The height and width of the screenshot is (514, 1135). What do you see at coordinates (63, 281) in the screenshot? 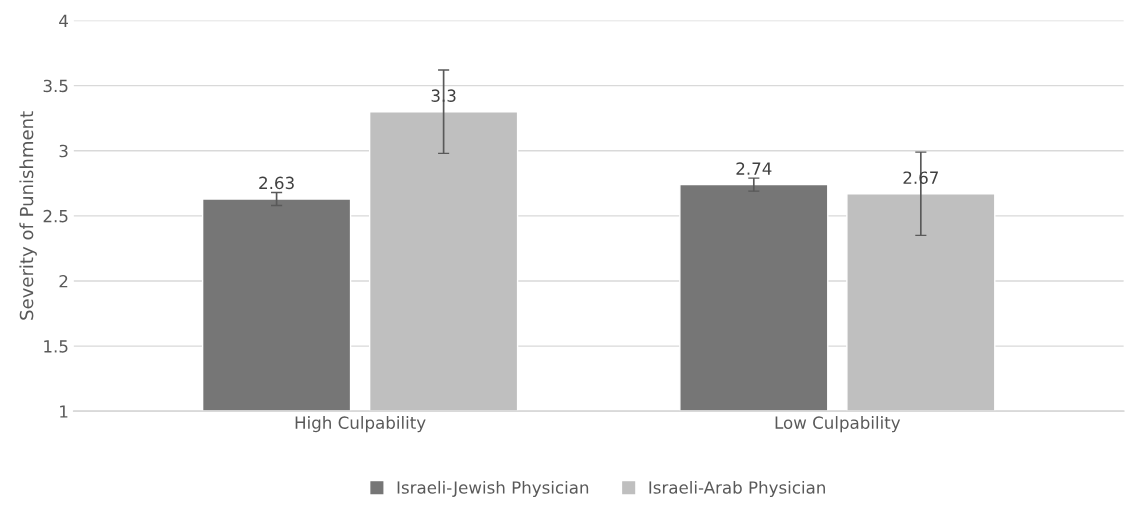
I see `y-tick-label: 2` at bounding box center [63, 281].